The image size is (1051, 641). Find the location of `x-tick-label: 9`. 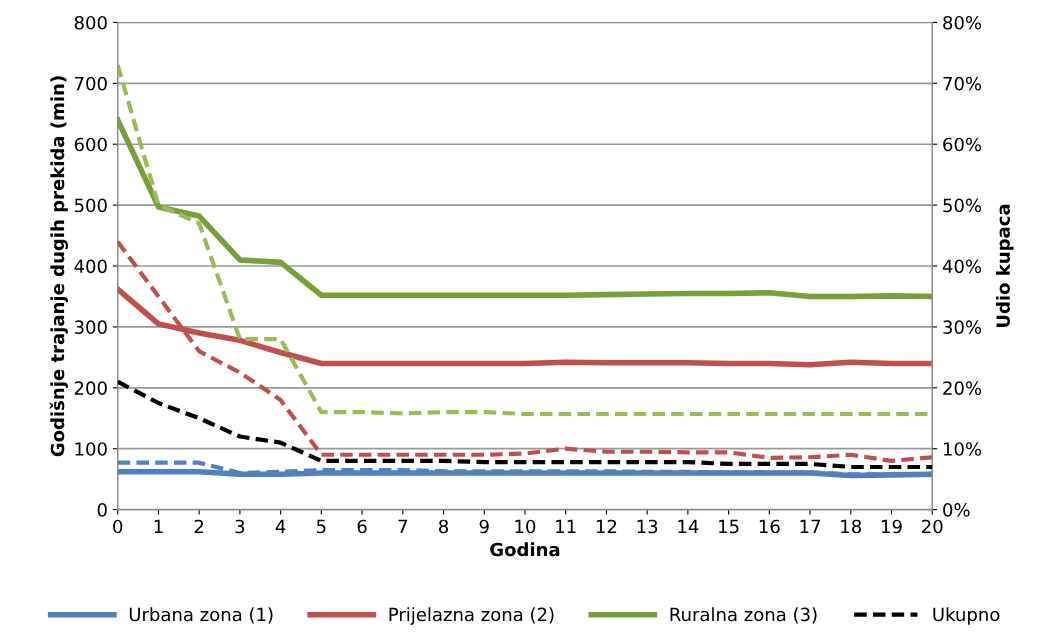

x-tick-label: 9 is located at coordinates (484, 526).